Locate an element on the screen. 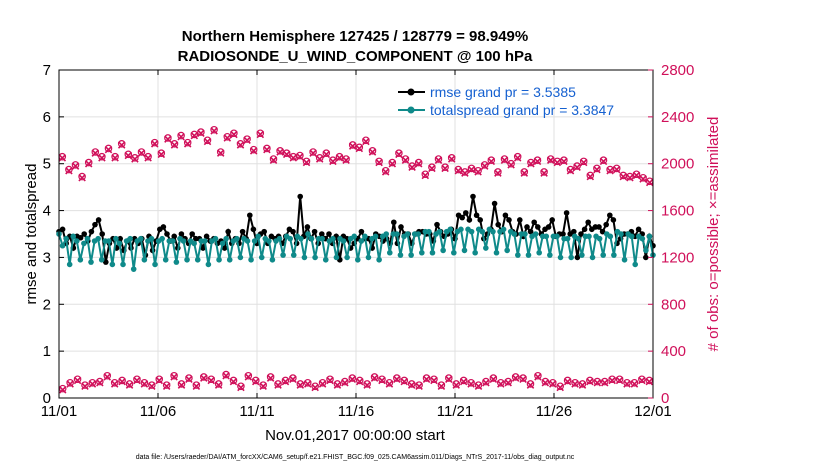  y-tick-label: 3 is located at coordinates (47, 257).